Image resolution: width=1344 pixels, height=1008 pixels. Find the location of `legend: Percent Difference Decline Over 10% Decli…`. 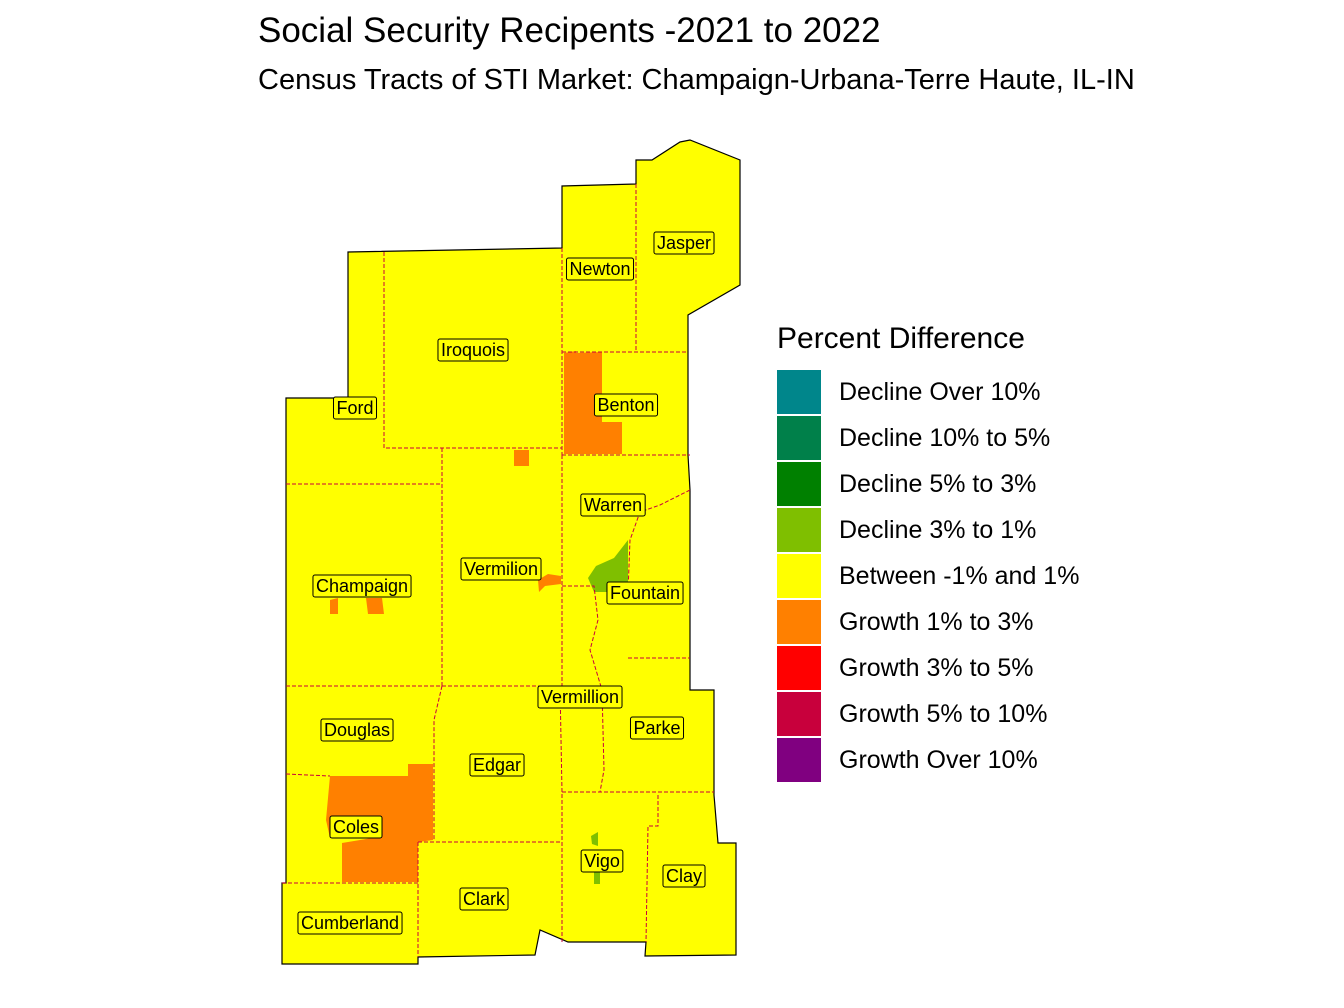

legend: Percent Difference Decline Over 10% Decli… is located at coordinates (928, 552).